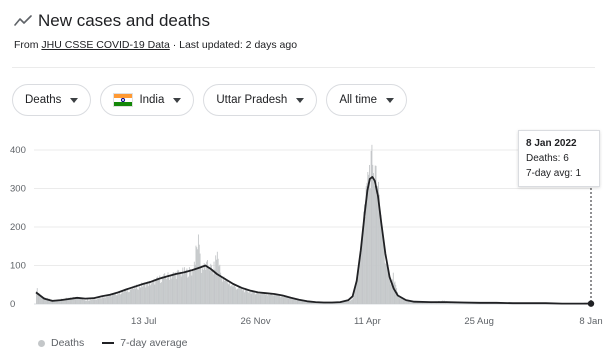 This screenshot has width=607, height=349. What do you see at coordinates (154, 343) in the screenshot?
I see `legend-avg-label: 7-day average` at bounding box center [154, 343].